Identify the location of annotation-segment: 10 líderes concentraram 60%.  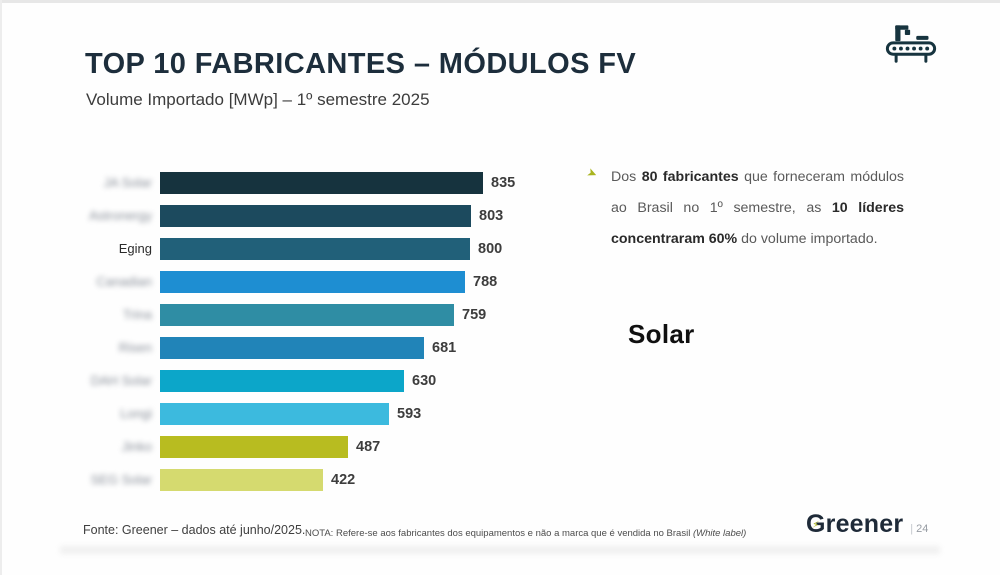
(757, 223).